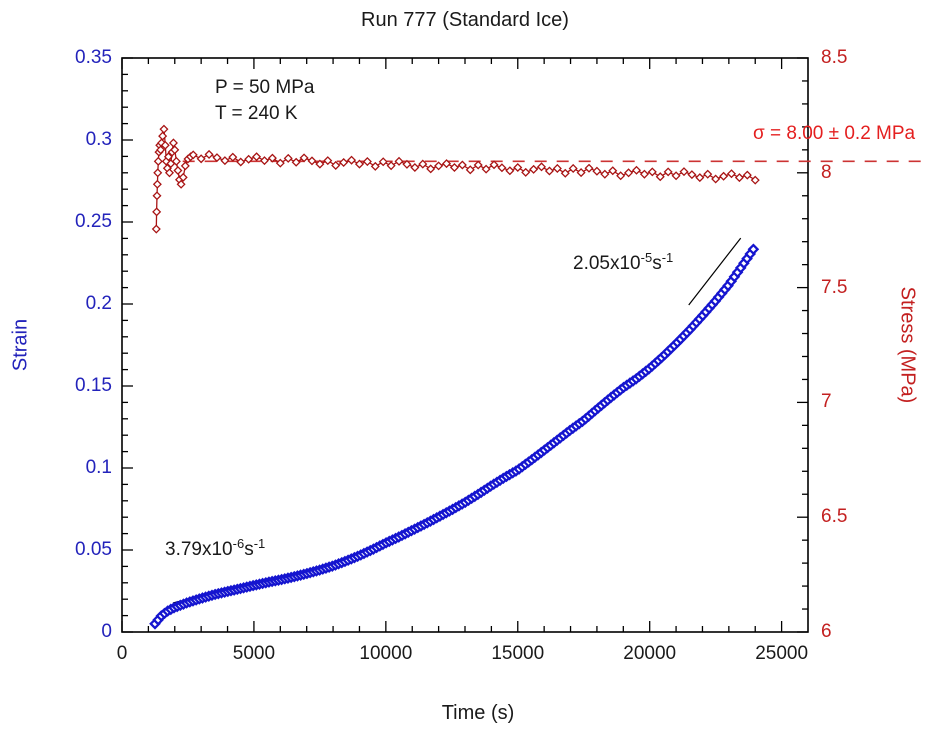  I want to click on stress-series, so click(455, 179).